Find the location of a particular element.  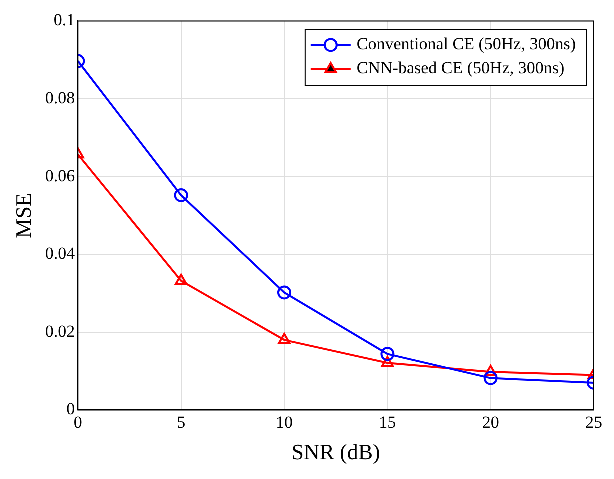

y-tick-label: 0.04 is located at coordinates (60, 254).